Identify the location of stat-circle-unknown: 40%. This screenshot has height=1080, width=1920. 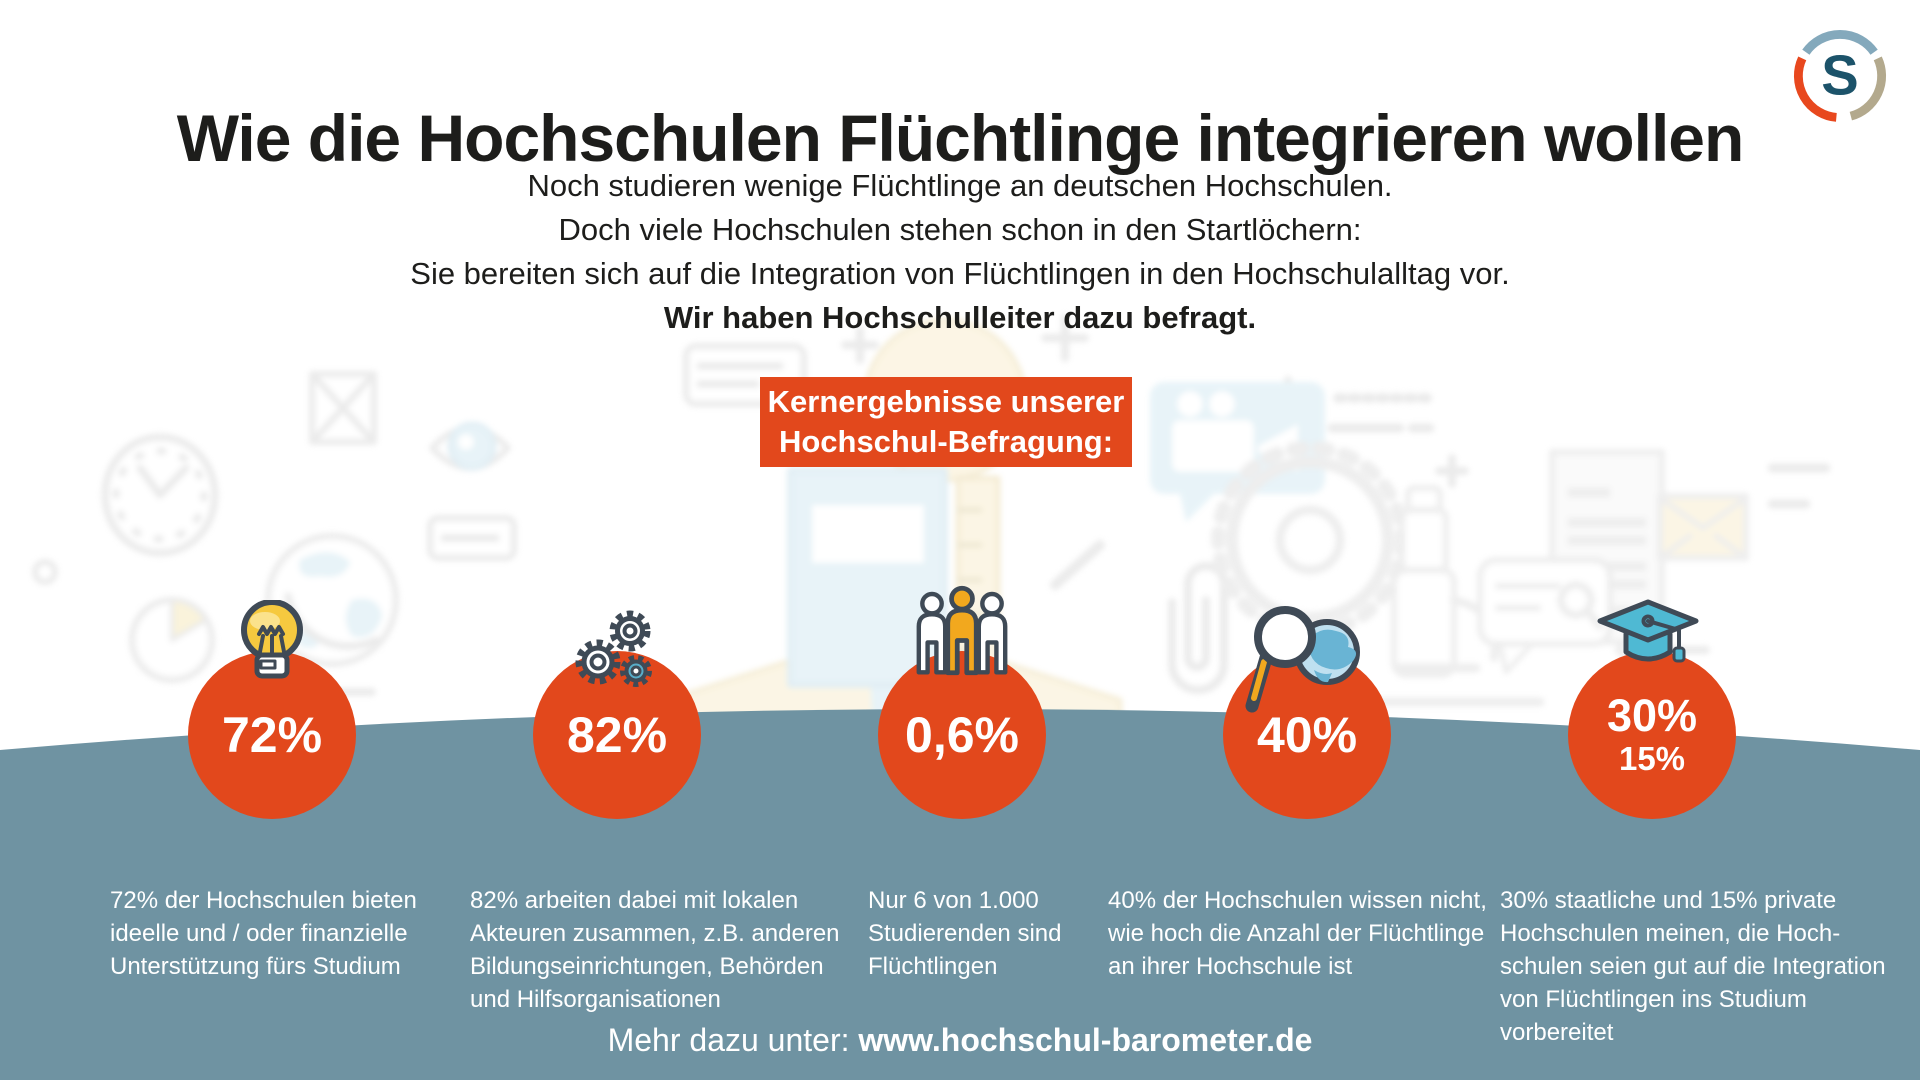
(1307, 735).